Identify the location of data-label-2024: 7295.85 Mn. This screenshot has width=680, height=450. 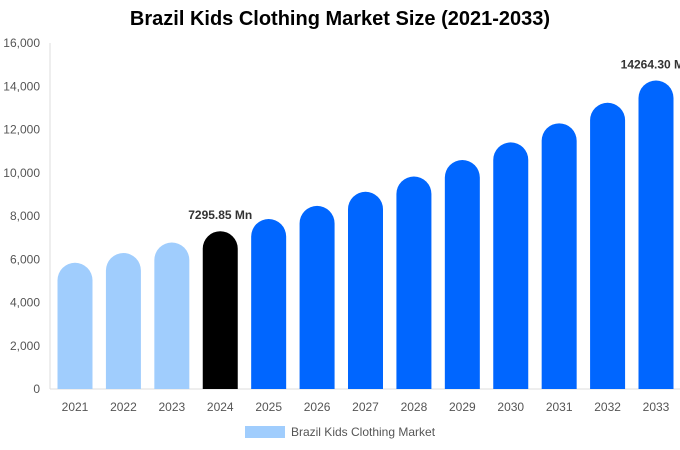
(220, 215).